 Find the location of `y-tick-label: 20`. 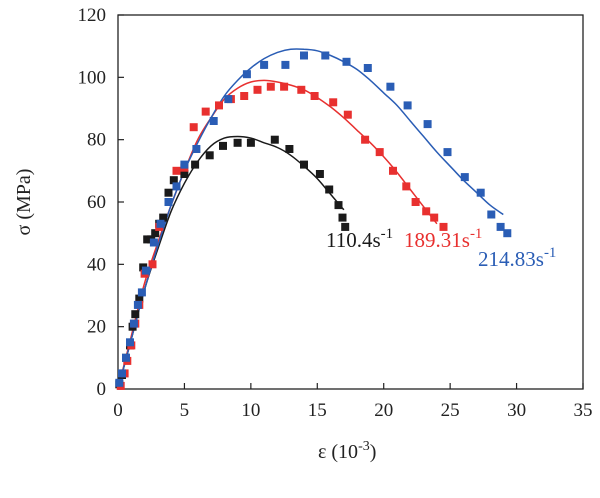

y-tick-label: 20 is located at coordinates (96, 327).